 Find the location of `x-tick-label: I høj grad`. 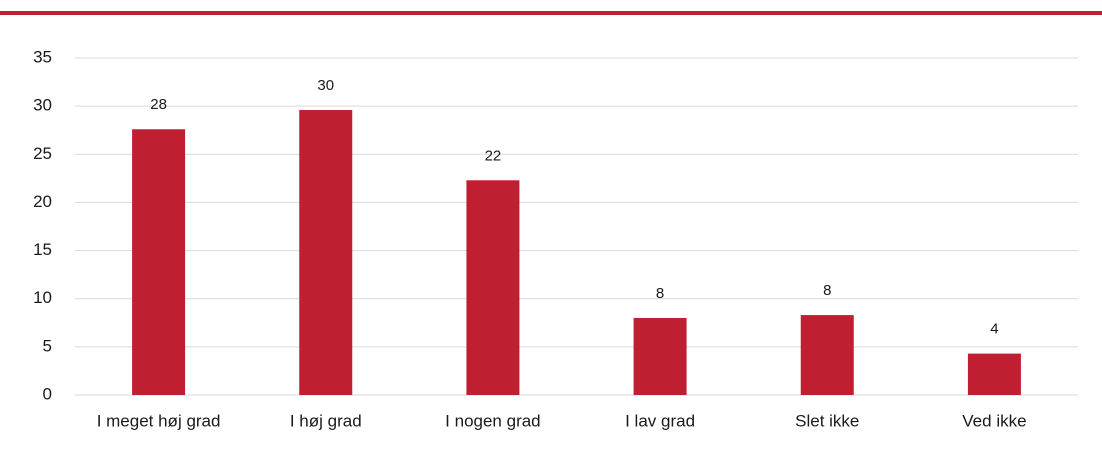

x-tick-label: I høj grad is located at coordinates (326, 420).